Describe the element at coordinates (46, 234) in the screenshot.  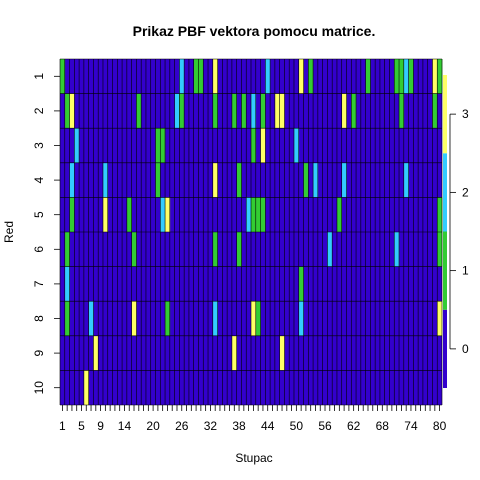
I see `y-axis: 1 2 3 4 5 6 7 8 9 10` at that location.